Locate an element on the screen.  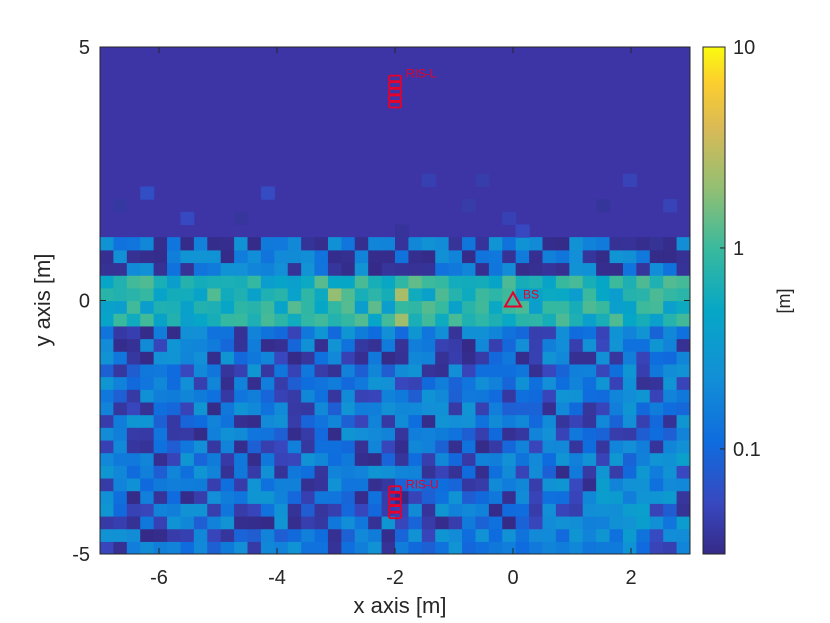
ris-element is located at coordinates (395, 78).